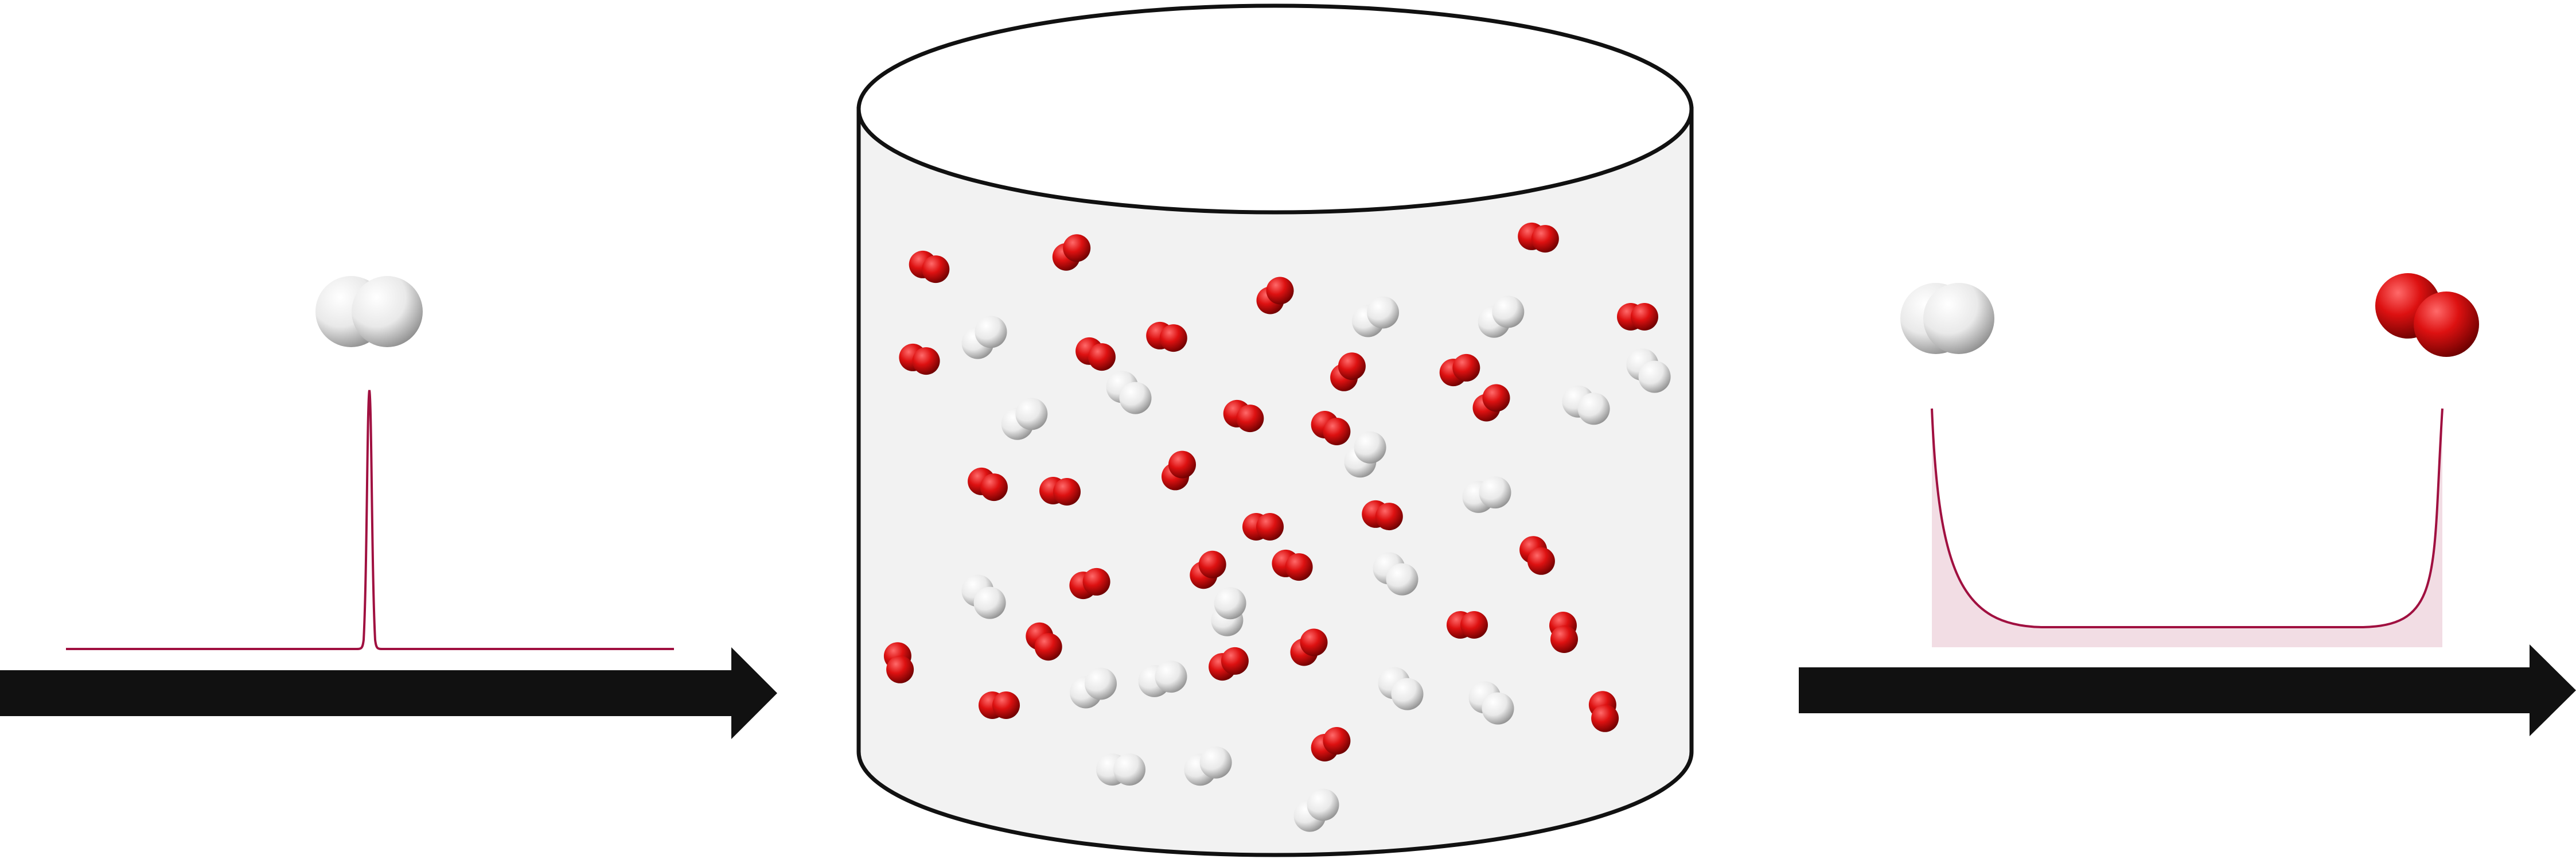 The image size is (2576, 859). Describe the element at coordinates (2187, 690) in the screenshot. I see `output-arrow` at that location.